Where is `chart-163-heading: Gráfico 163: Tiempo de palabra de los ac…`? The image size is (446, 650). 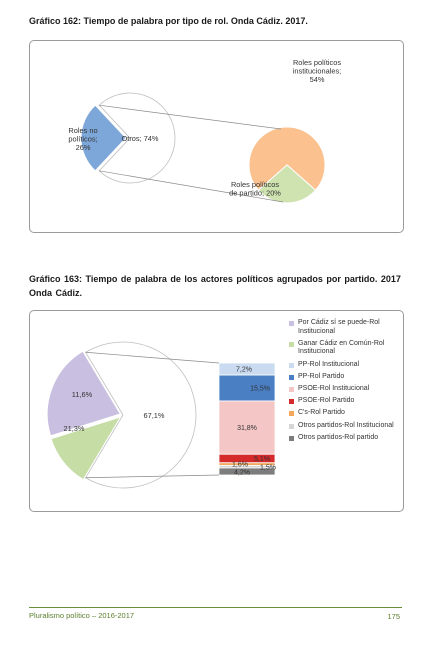
chart-163-heading: Gráfico 163: Tiempo de palabra de los ac… is located at coordinates (215, 286).